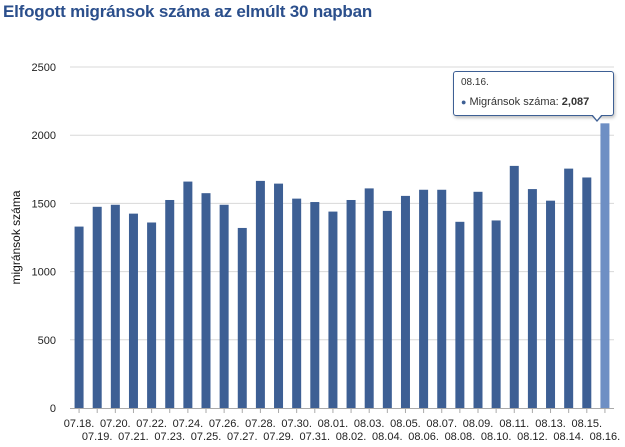 Image resolution: width=625 pixels, height=447 pixels. Describe the element at coordinates (242, 437) in the screenshot. I see `x-tick-label: 07.27.` at that location.